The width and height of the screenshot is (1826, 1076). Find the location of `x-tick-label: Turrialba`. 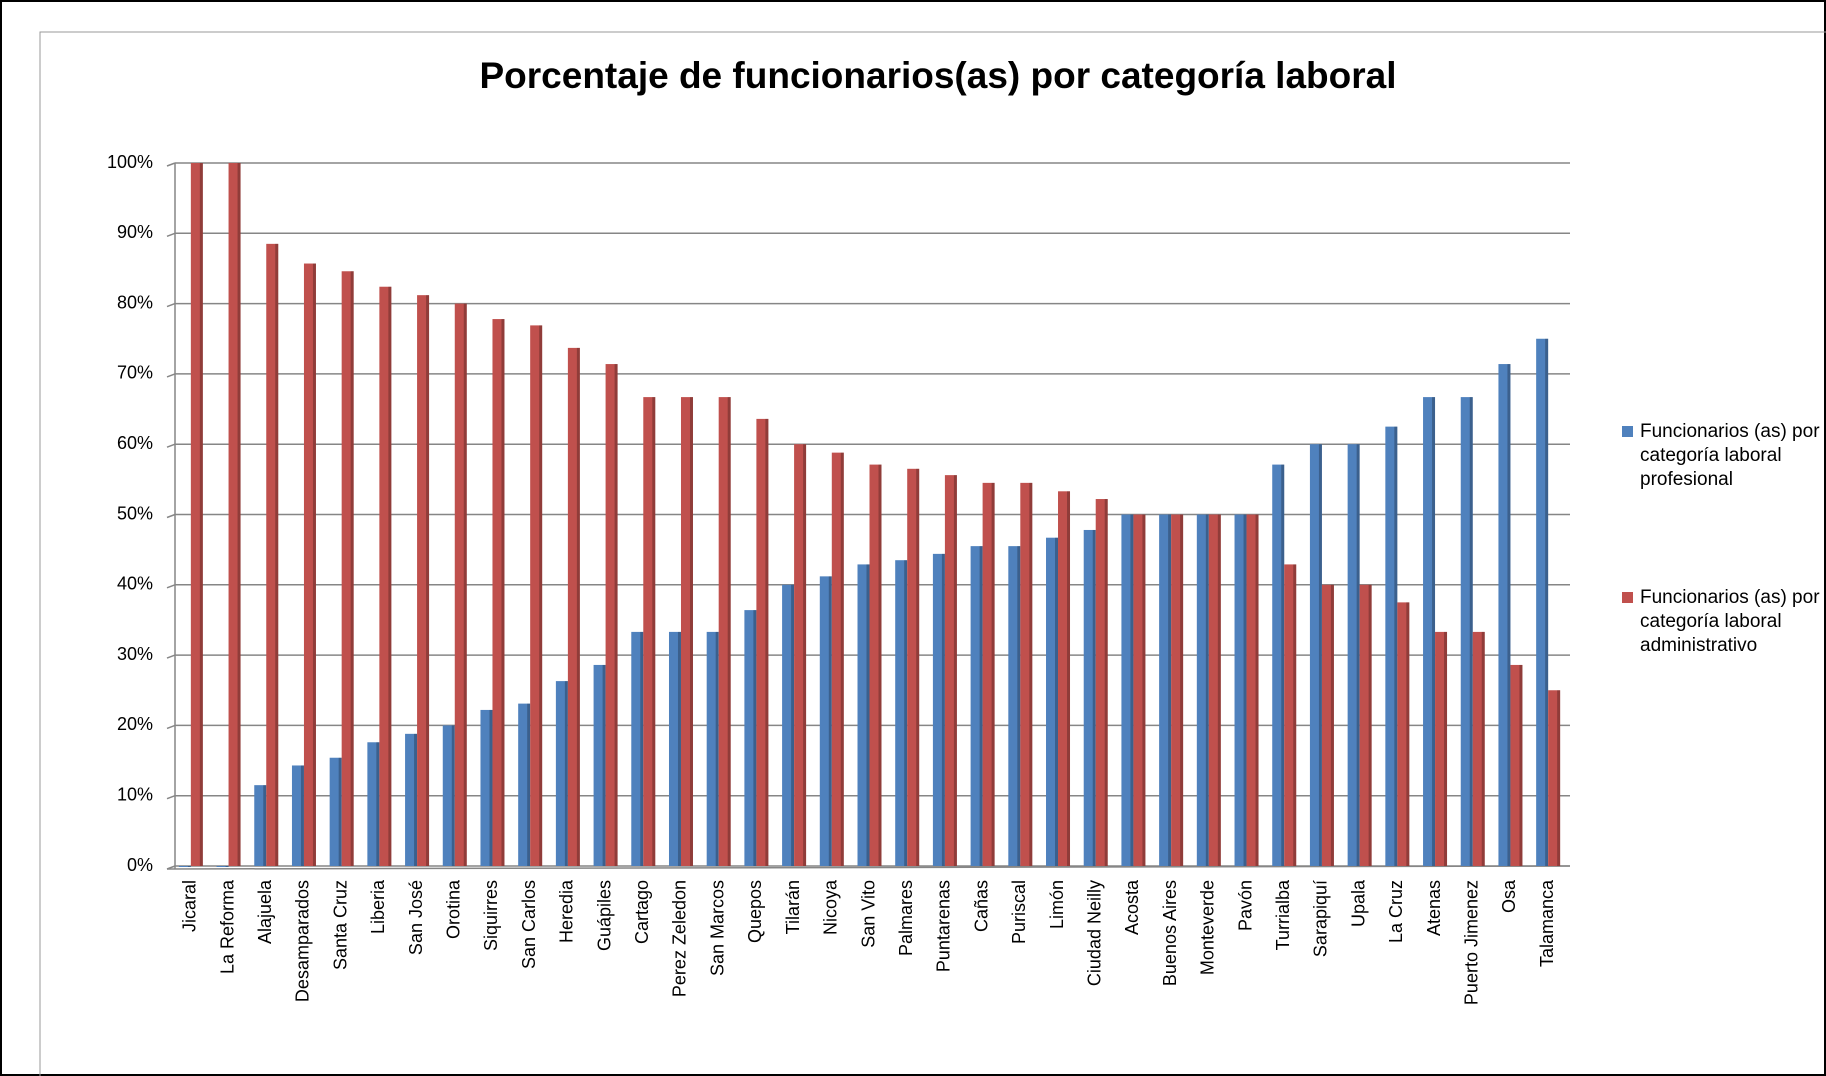

x-tick-label: Turrialba is located at coordinates (1283, 914).